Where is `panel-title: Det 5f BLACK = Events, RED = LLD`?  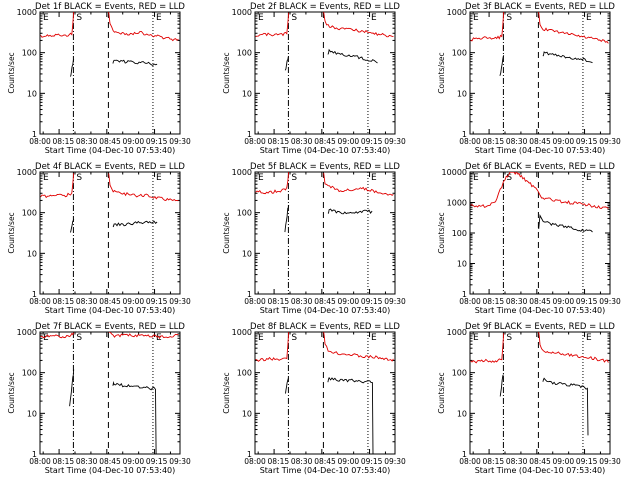 panel-title: Det 5f BLACK = Events, RED = LLD is located at coordinates (325, 167).